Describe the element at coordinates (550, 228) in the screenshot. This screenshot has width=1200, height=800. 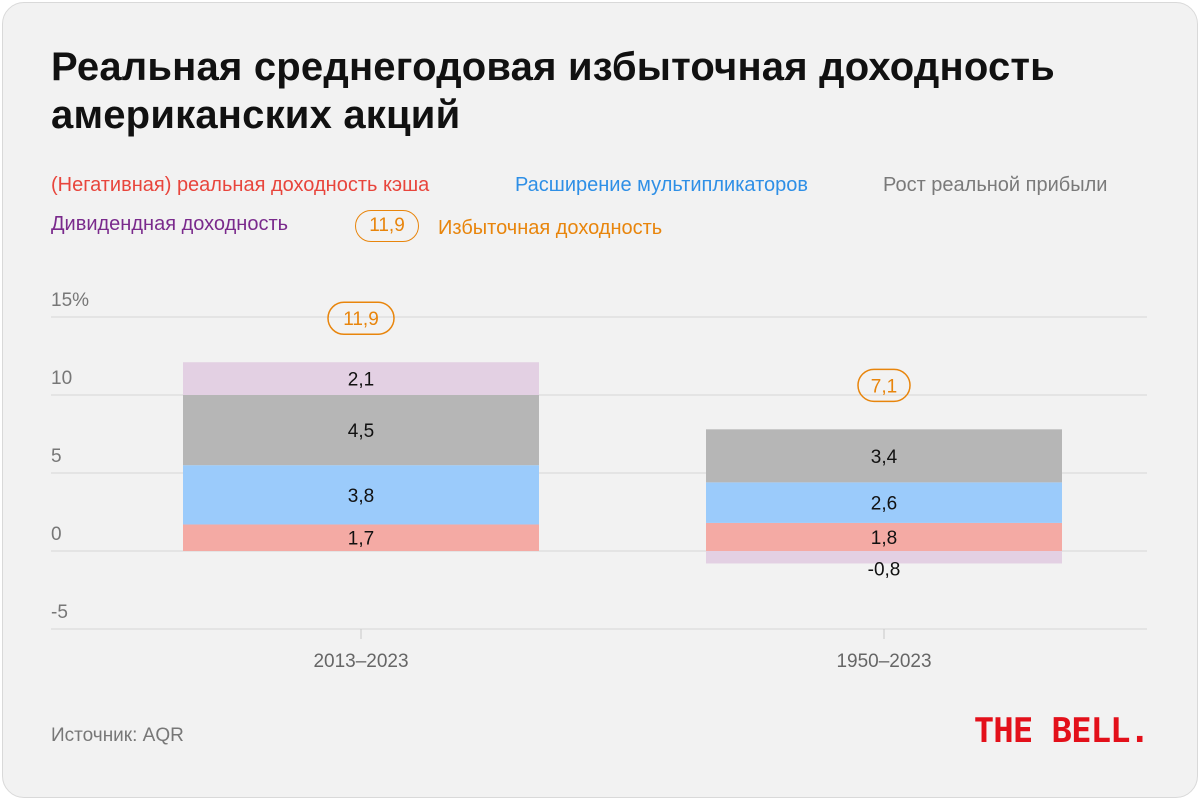
I see `legend-item-excess: Избыточная доходность` at that location.